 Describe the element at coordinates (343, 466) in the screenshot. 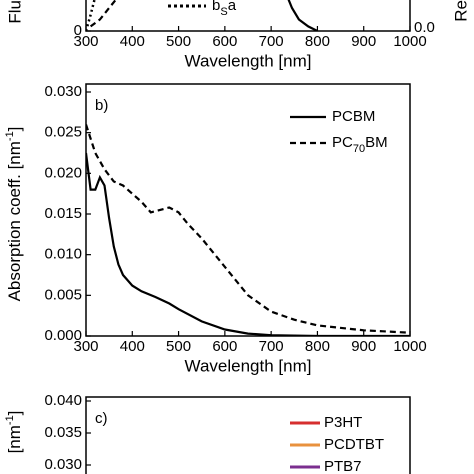

I see `legend-label: PTB7` at that location.